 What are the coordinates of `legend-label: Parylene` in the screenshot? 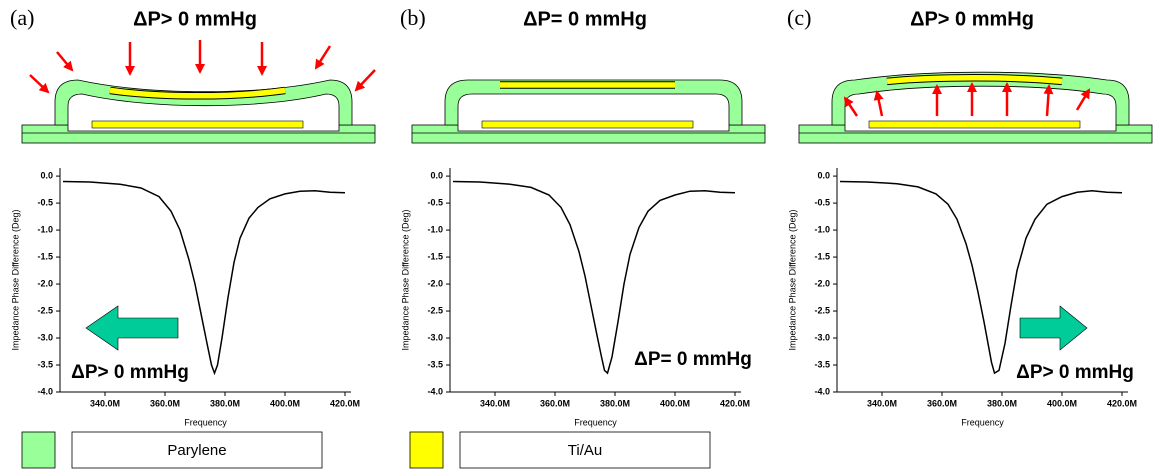 It's located at (196, 450).